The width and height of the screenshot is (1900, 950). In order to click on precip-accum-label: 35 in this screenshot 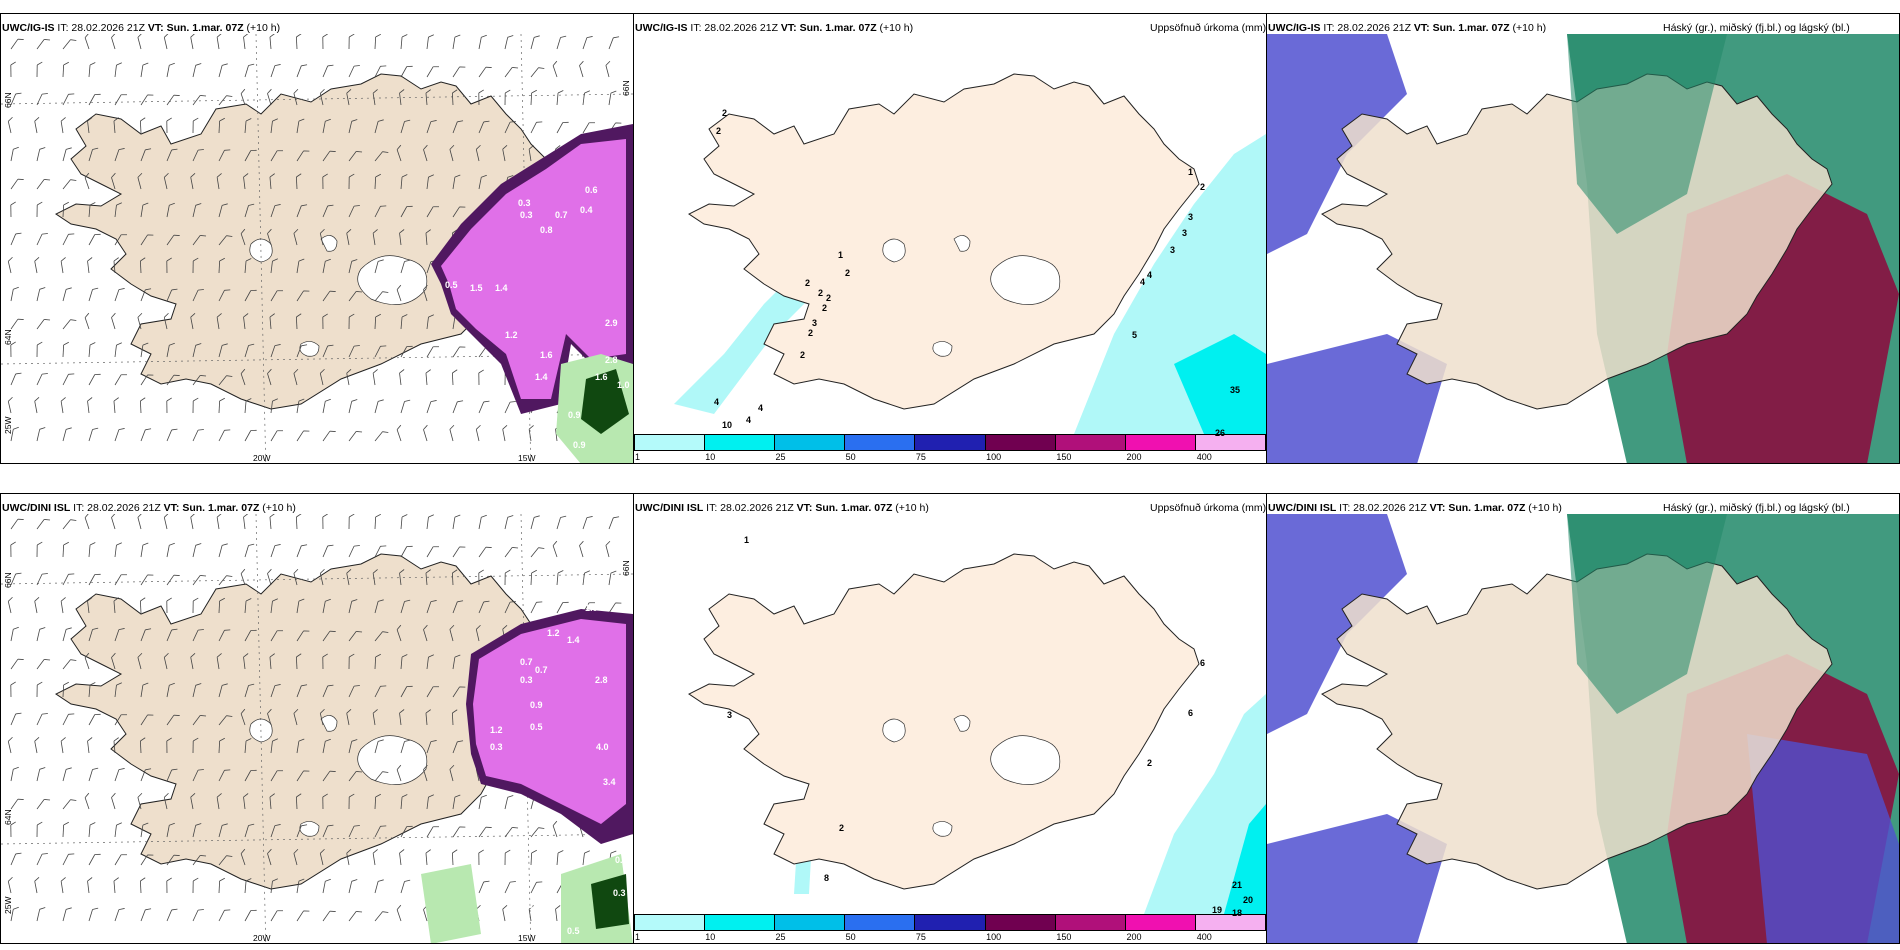, I will do `click(1235, 390)`.